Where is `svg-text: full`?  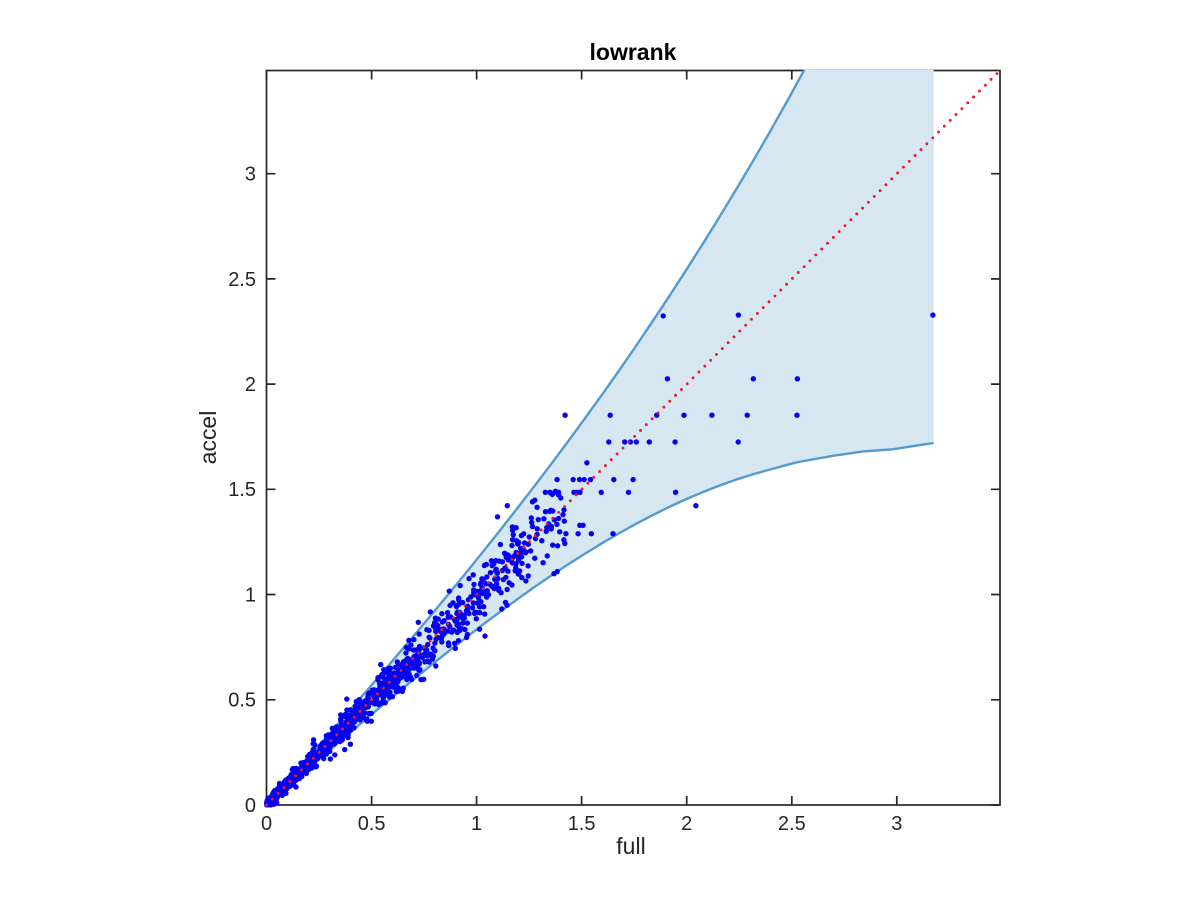 svg-text: full is located at coordinates (630, 846).